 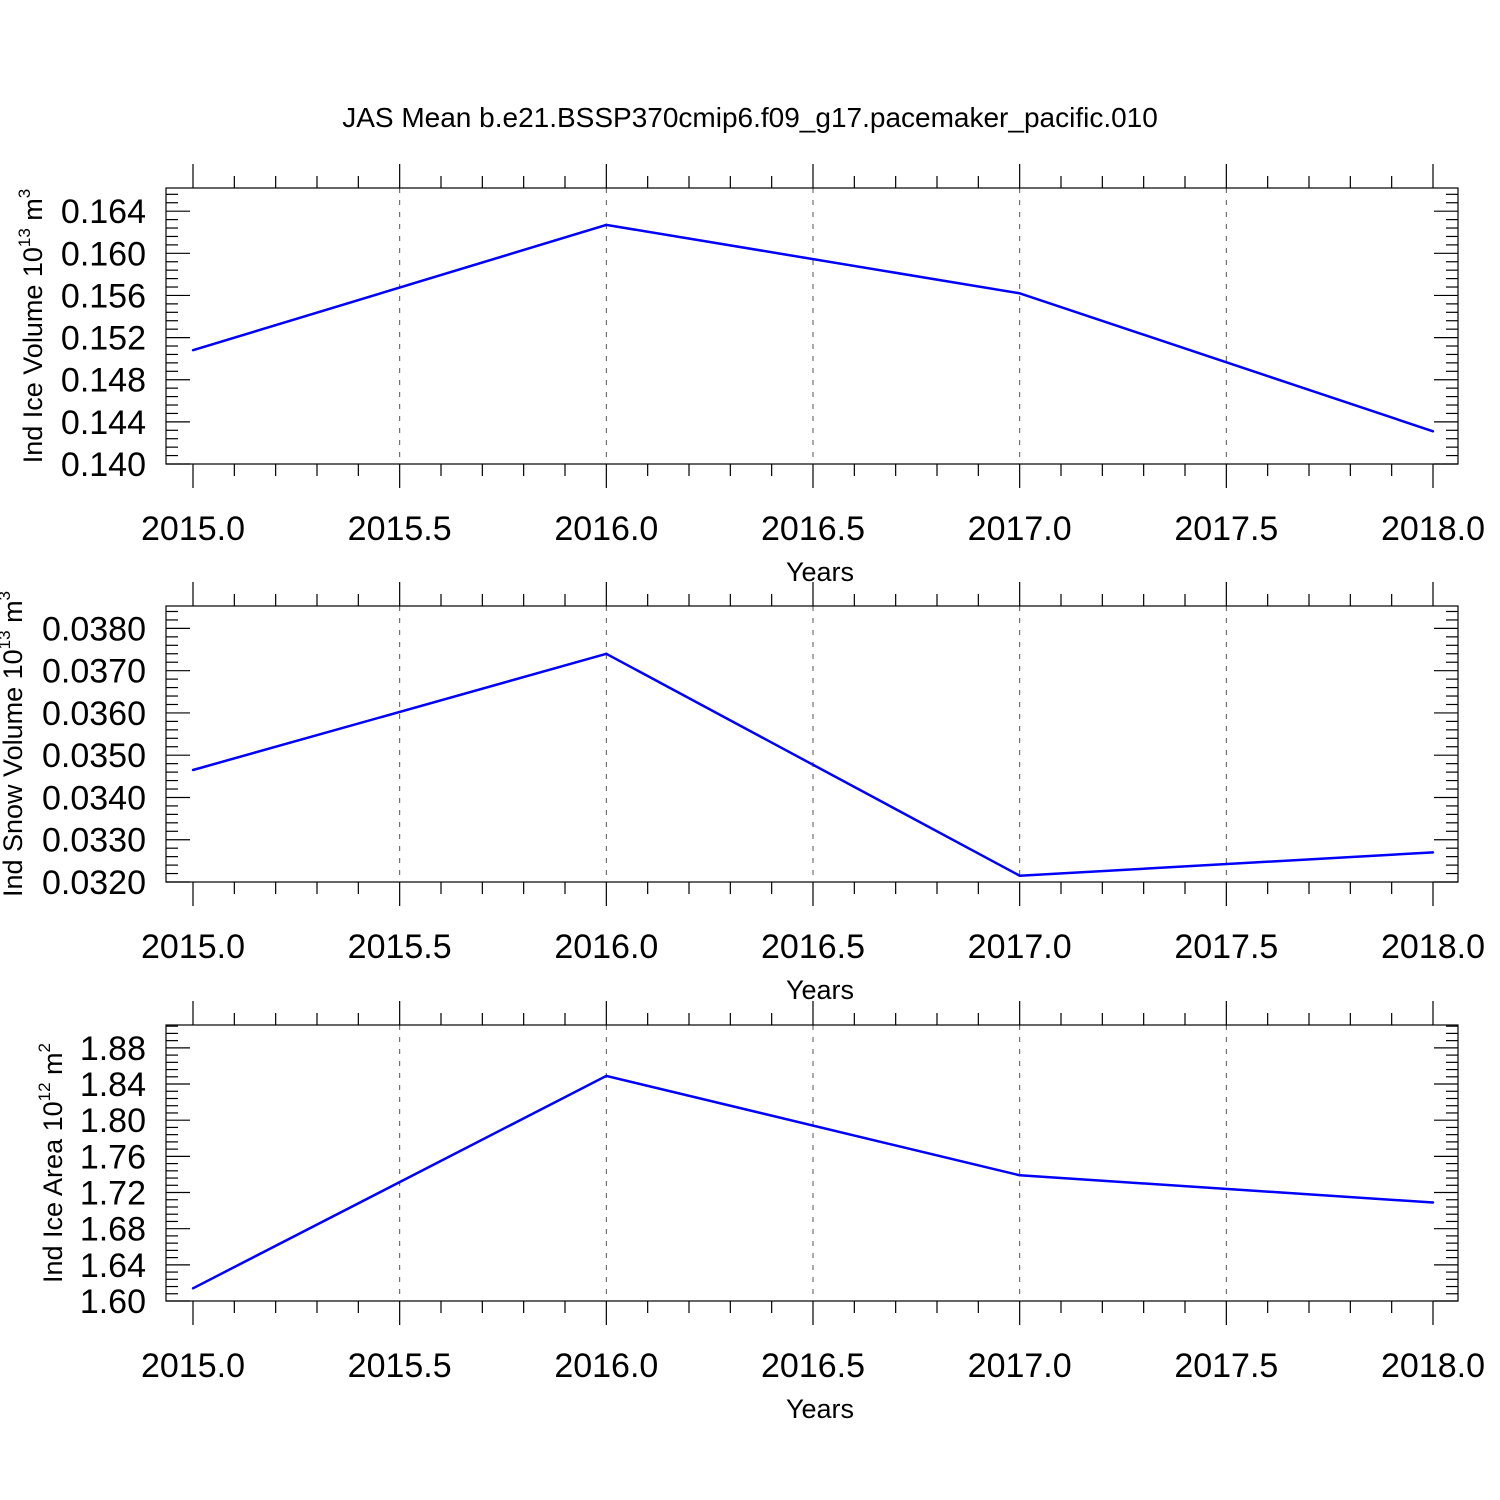 I want to click on y-tick-label: 0.156, so click(x=103, y=296).